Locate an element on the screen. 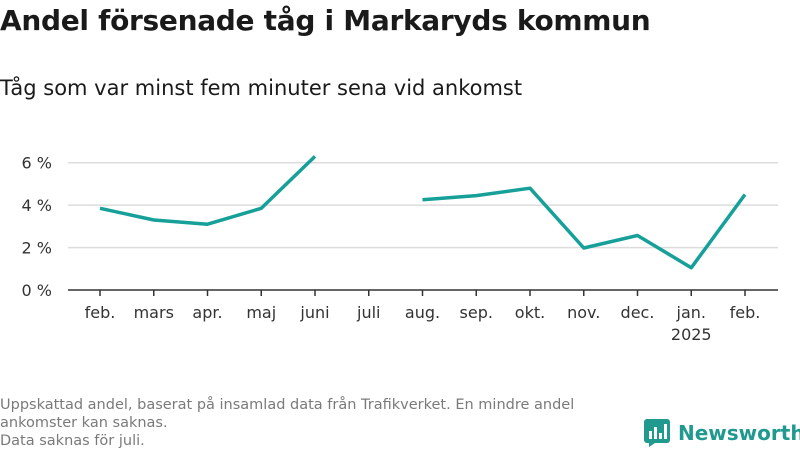  x-tick-label: aug. is located at coordinates (422, 312).